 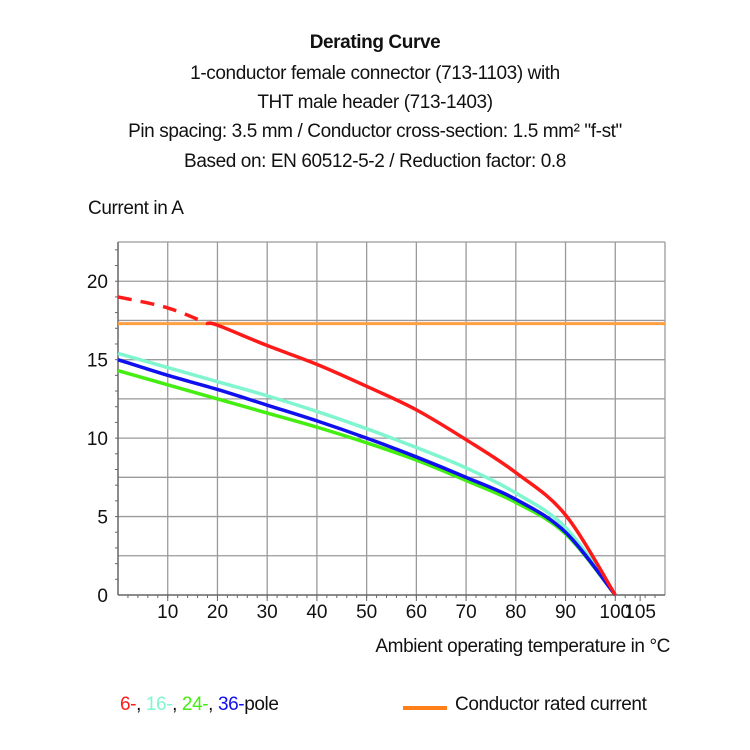 What do you see at coordinates (515, 612) in the screenshot?
I see `x-tick-label: 80` at bounding box center [515, 612].